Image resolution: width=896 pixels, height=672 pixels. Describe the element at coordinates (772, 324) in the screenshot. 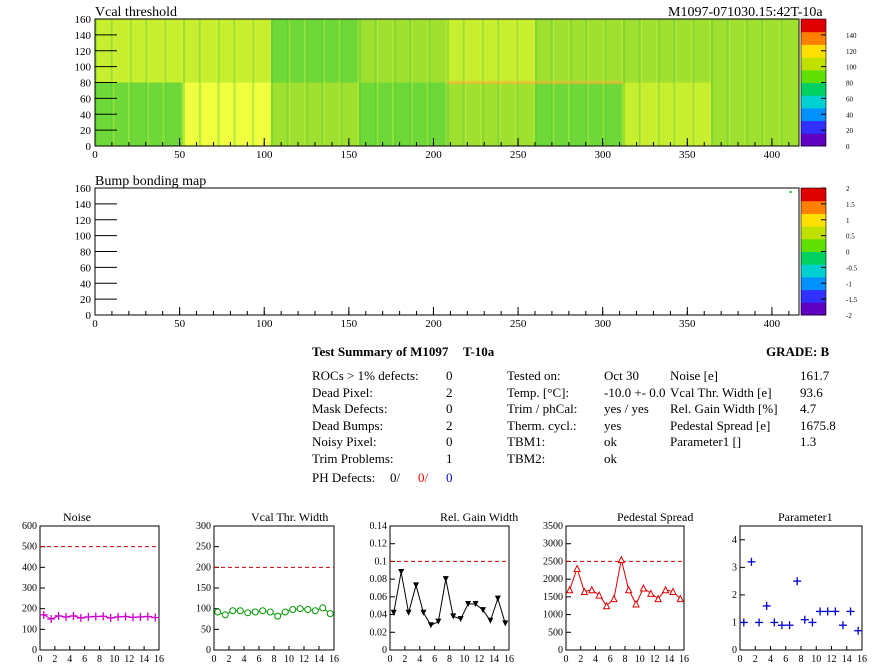

I see `x-tick-label: 400` at that location.